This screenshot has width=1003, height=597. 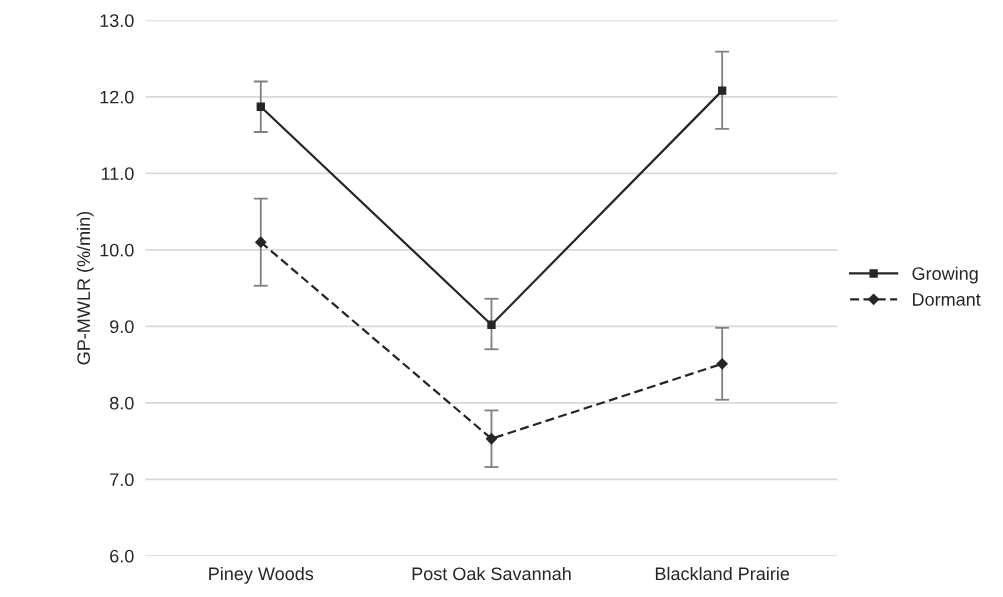 What do you see at coordinates (122, 480) in the screenshot?
I see `y-tick-label: 7.0` at bounding box center [122, 480].